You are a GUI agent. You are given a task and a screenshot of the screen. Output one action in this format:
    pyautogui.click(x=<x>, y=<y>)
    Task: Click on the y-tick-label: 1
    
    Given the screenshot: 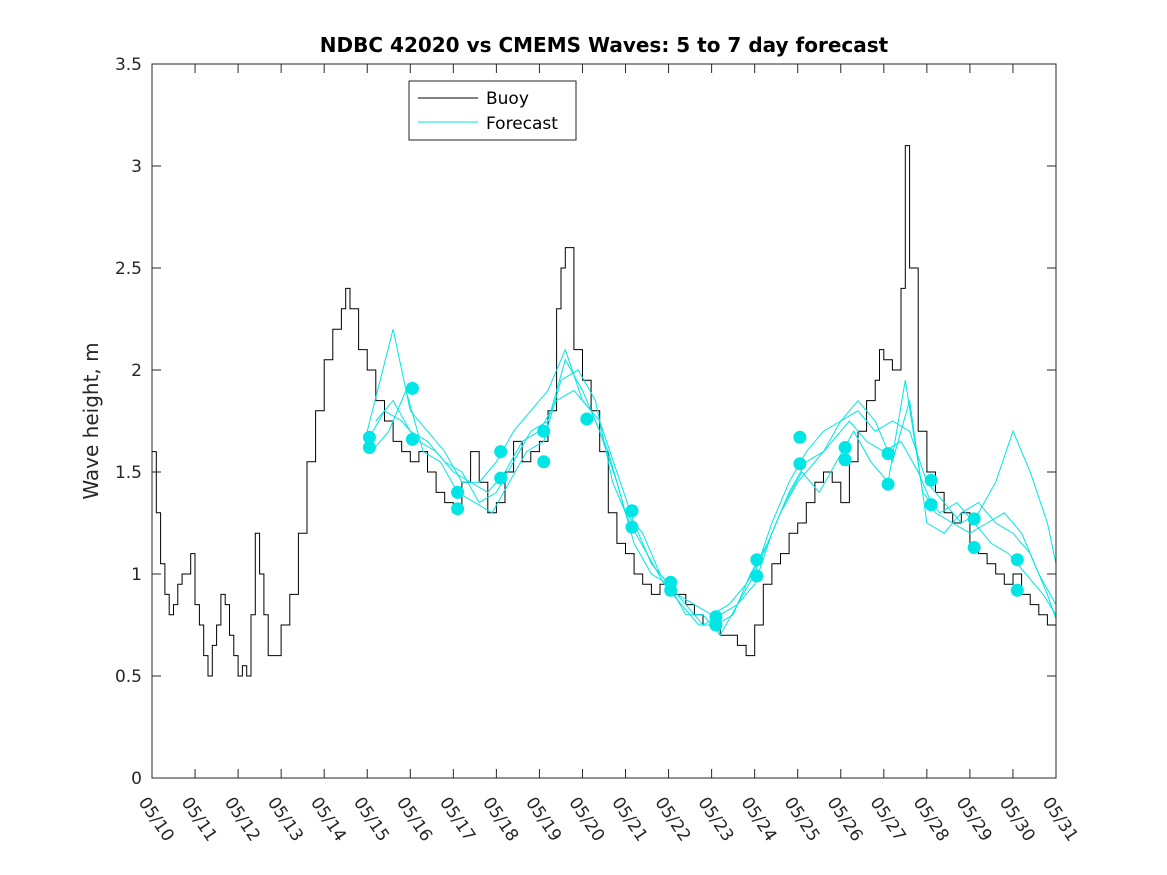 What is the action you would take?
    pyautogui.click(x=136, y=575)
    